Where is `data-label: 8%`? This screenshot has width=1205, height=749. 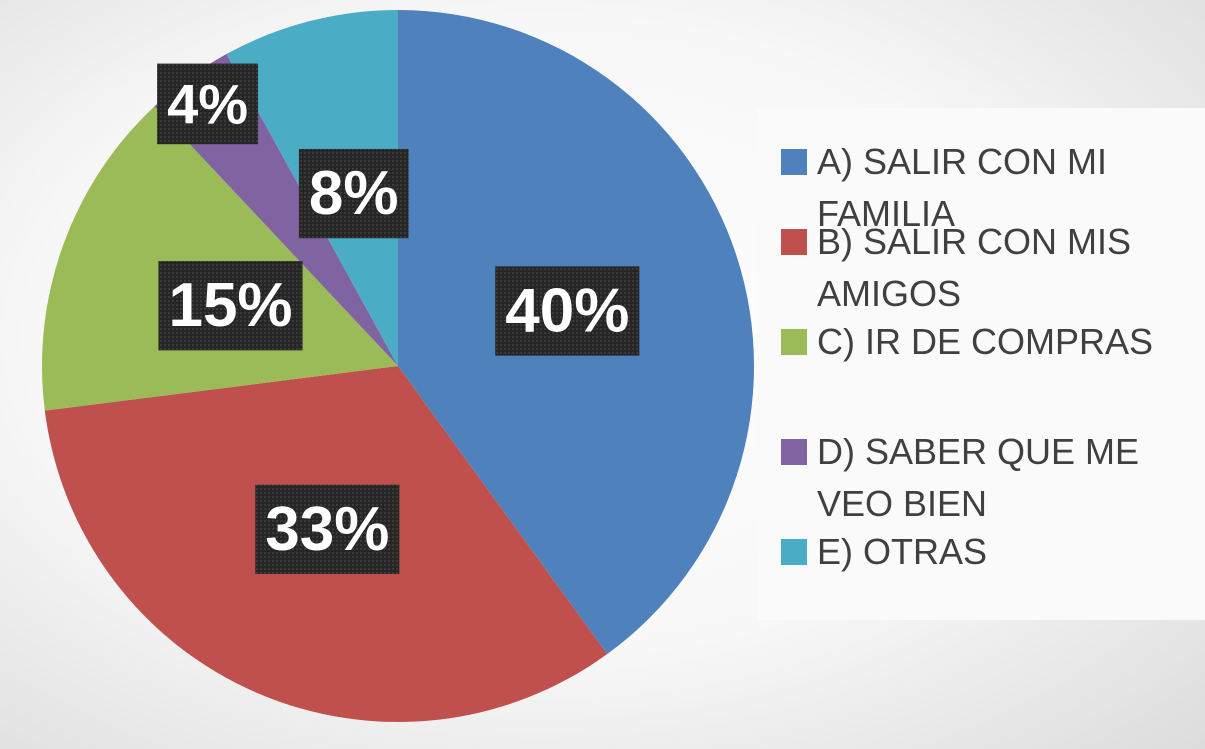 data-label: 8% is located at coordinates (354, 193).